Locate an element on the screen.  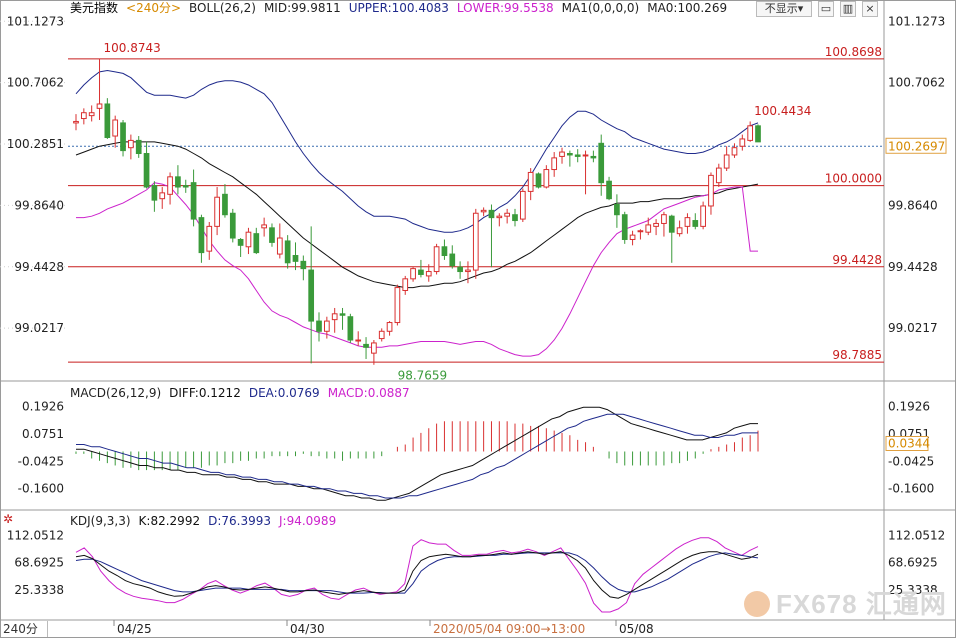
macd-diff: DIFF:0.1212 is located at coordinates (205, 393).